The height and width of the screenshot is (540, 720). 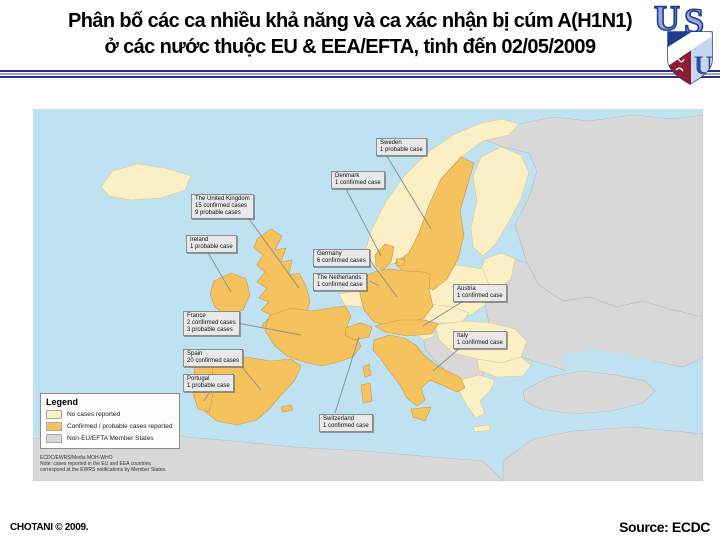 What do you see at coordinates (602, 453) in the screenshot?
I see `region-middle-east` at bounding box center [602, 453].